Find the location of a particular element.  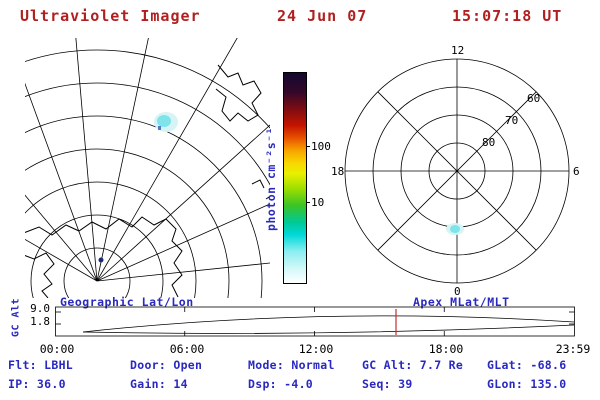

mlat-label-70: 70 is located at coordinates (511, 120).